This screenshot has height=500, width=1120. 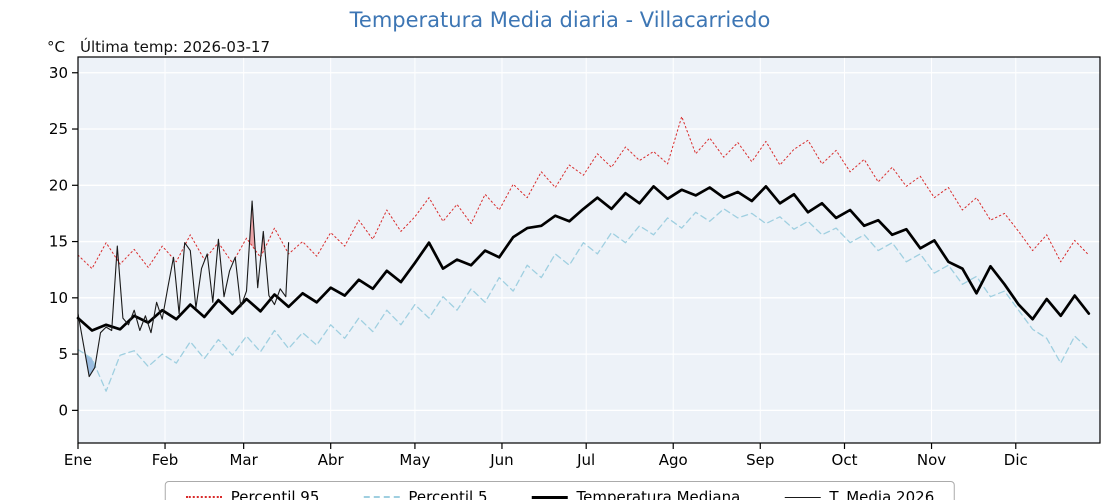 What do you see at coordinates (760, 460) in the screenshot?
I see `x-tick-label: Sep` at bounding box center [760, 460].